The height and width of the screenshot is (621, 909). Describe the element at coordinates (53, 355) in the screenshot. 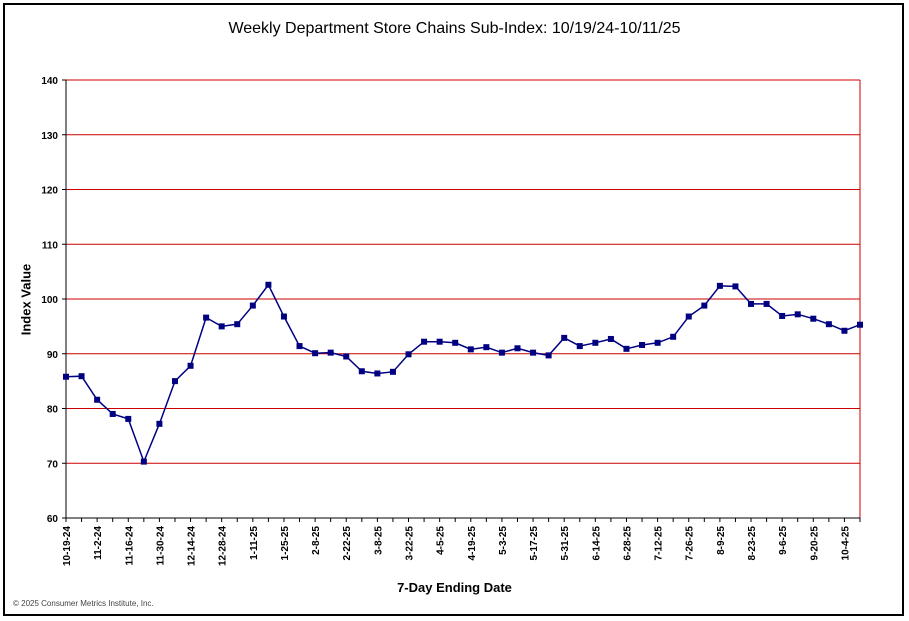

I see `y-tick-label: 90` at that location.